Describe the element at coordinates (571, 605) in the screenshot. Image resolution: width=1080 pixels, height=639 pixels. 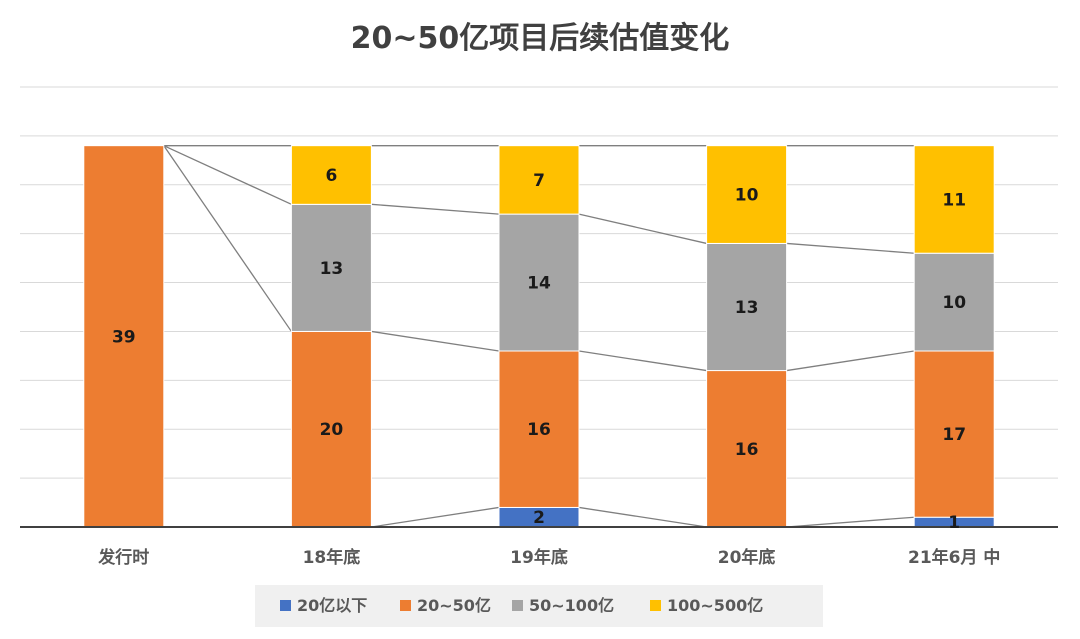
I see `legend-entry: 50~100亿` at that location.